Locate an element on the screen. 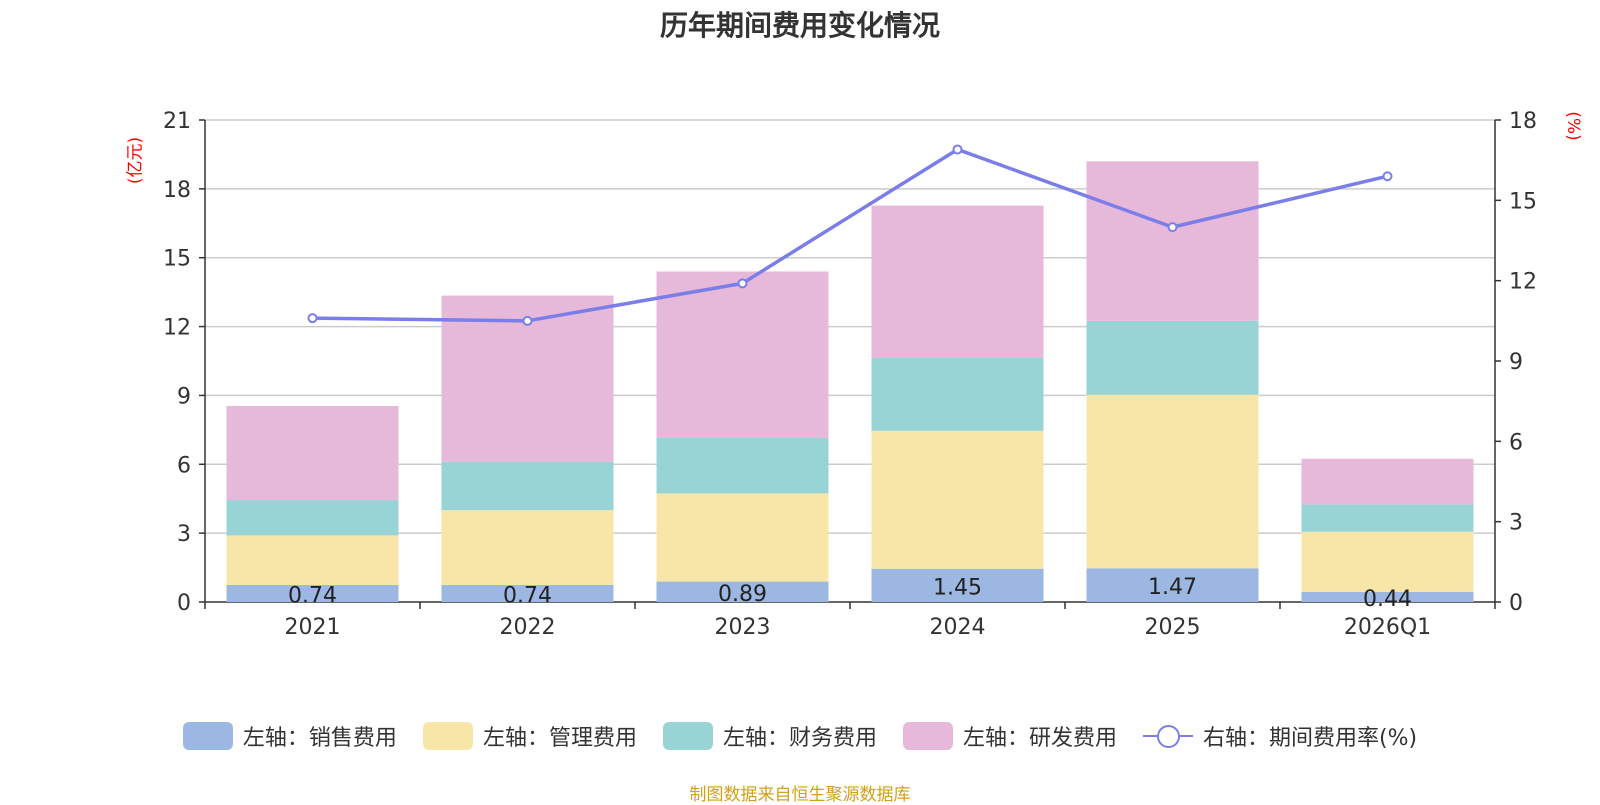 This screenshot has width=1600, height=805. x-tick-label: 2022 is located at coordinates (528, 627).